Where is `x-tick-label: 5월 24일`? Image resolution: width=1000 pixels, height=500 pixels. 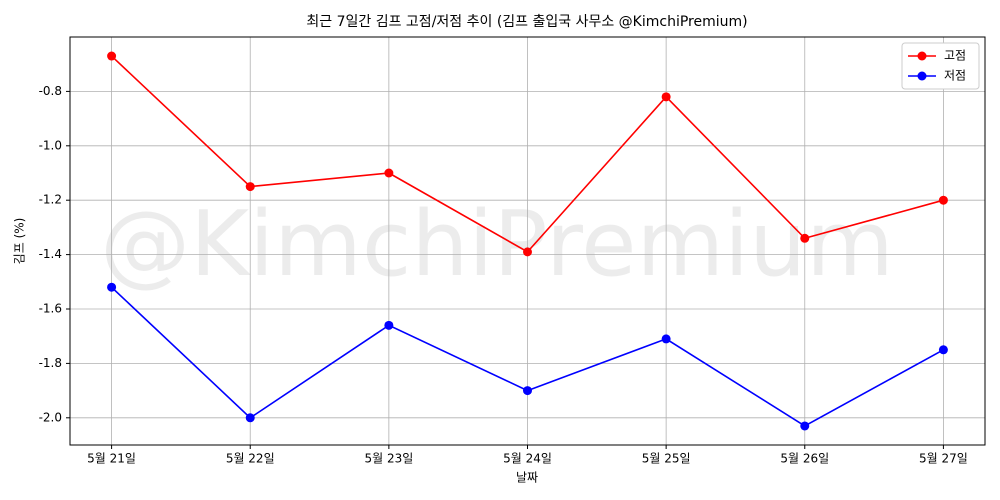
x-tick-label: 5월 24일 is located at coordinates (527, 459).